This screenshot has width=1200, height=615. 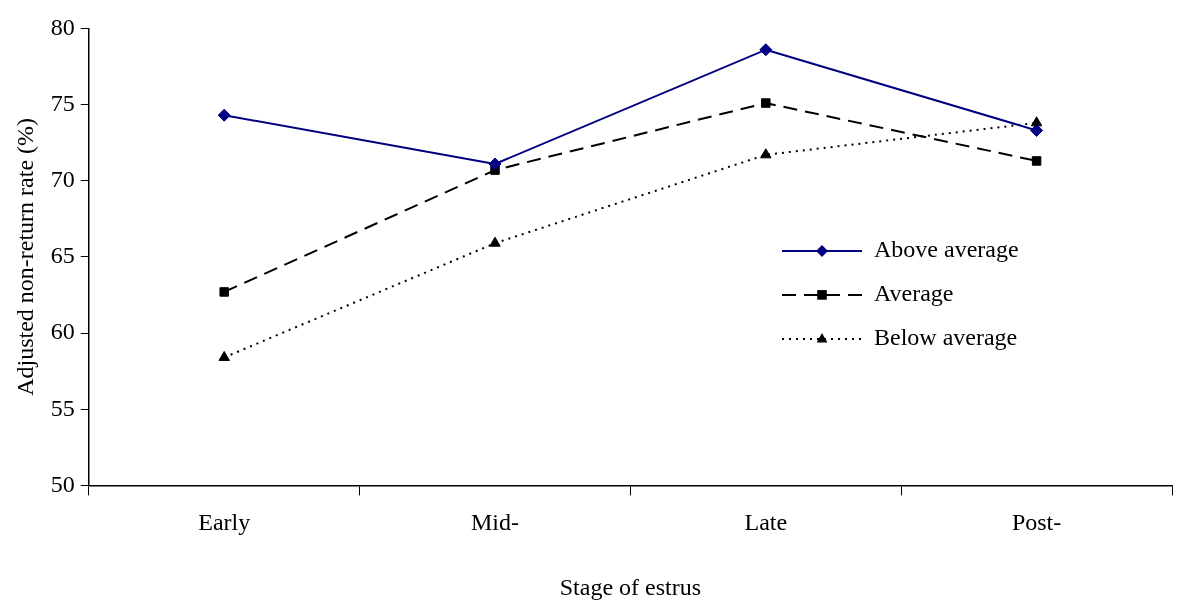 I want to click on legend-label: Below average, so click(x=946, y=337).